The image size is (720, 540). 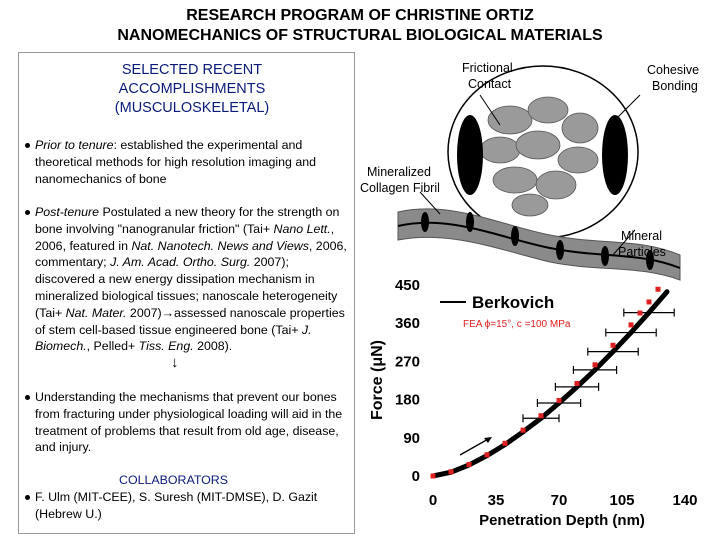 I want to click on run: , 2006, featured in, so click(x=185, y=237).